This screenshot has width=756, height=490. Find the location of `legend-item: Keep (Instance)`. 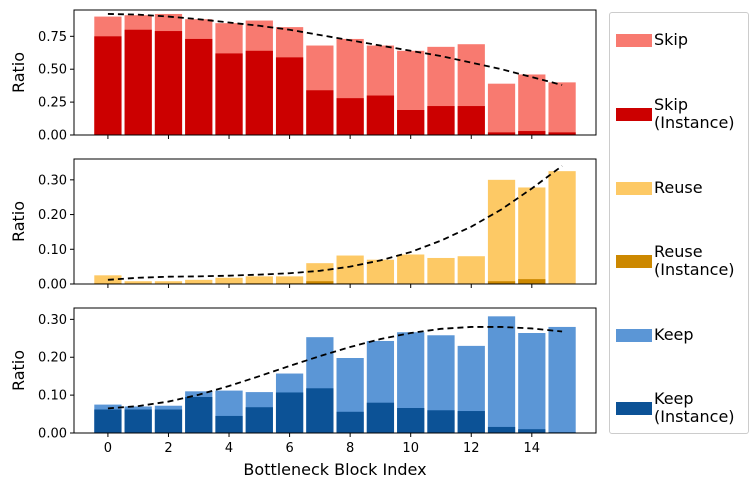

legend-item: Keep (Instance) is located at coordinates (675, 408).